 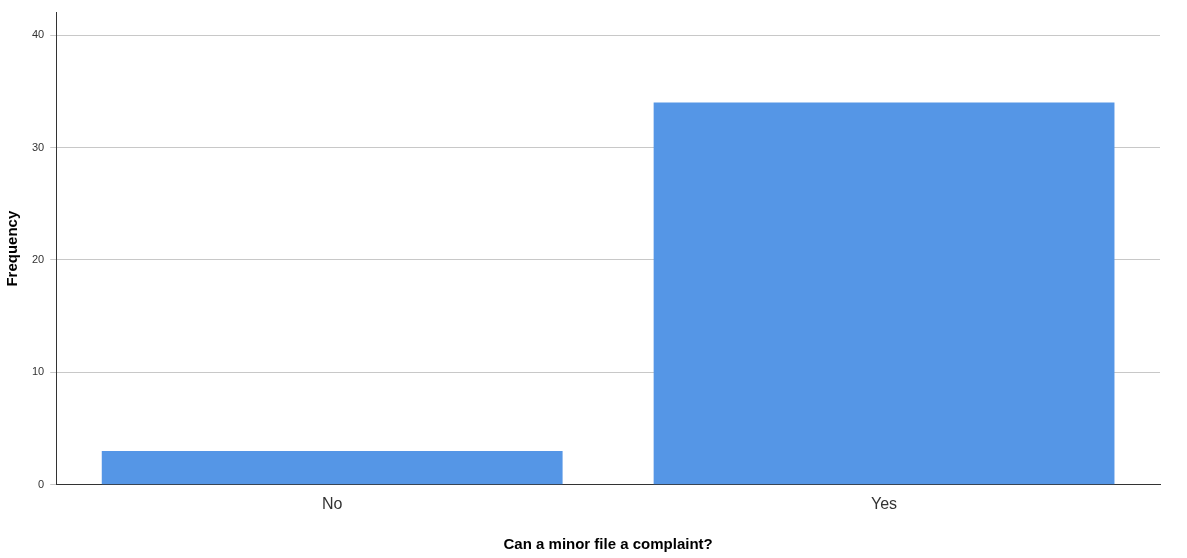 What do you see at coordinates (332, 503) in the screenshot?
I see `x-tick-label: No` at bounding box center [332, 503].